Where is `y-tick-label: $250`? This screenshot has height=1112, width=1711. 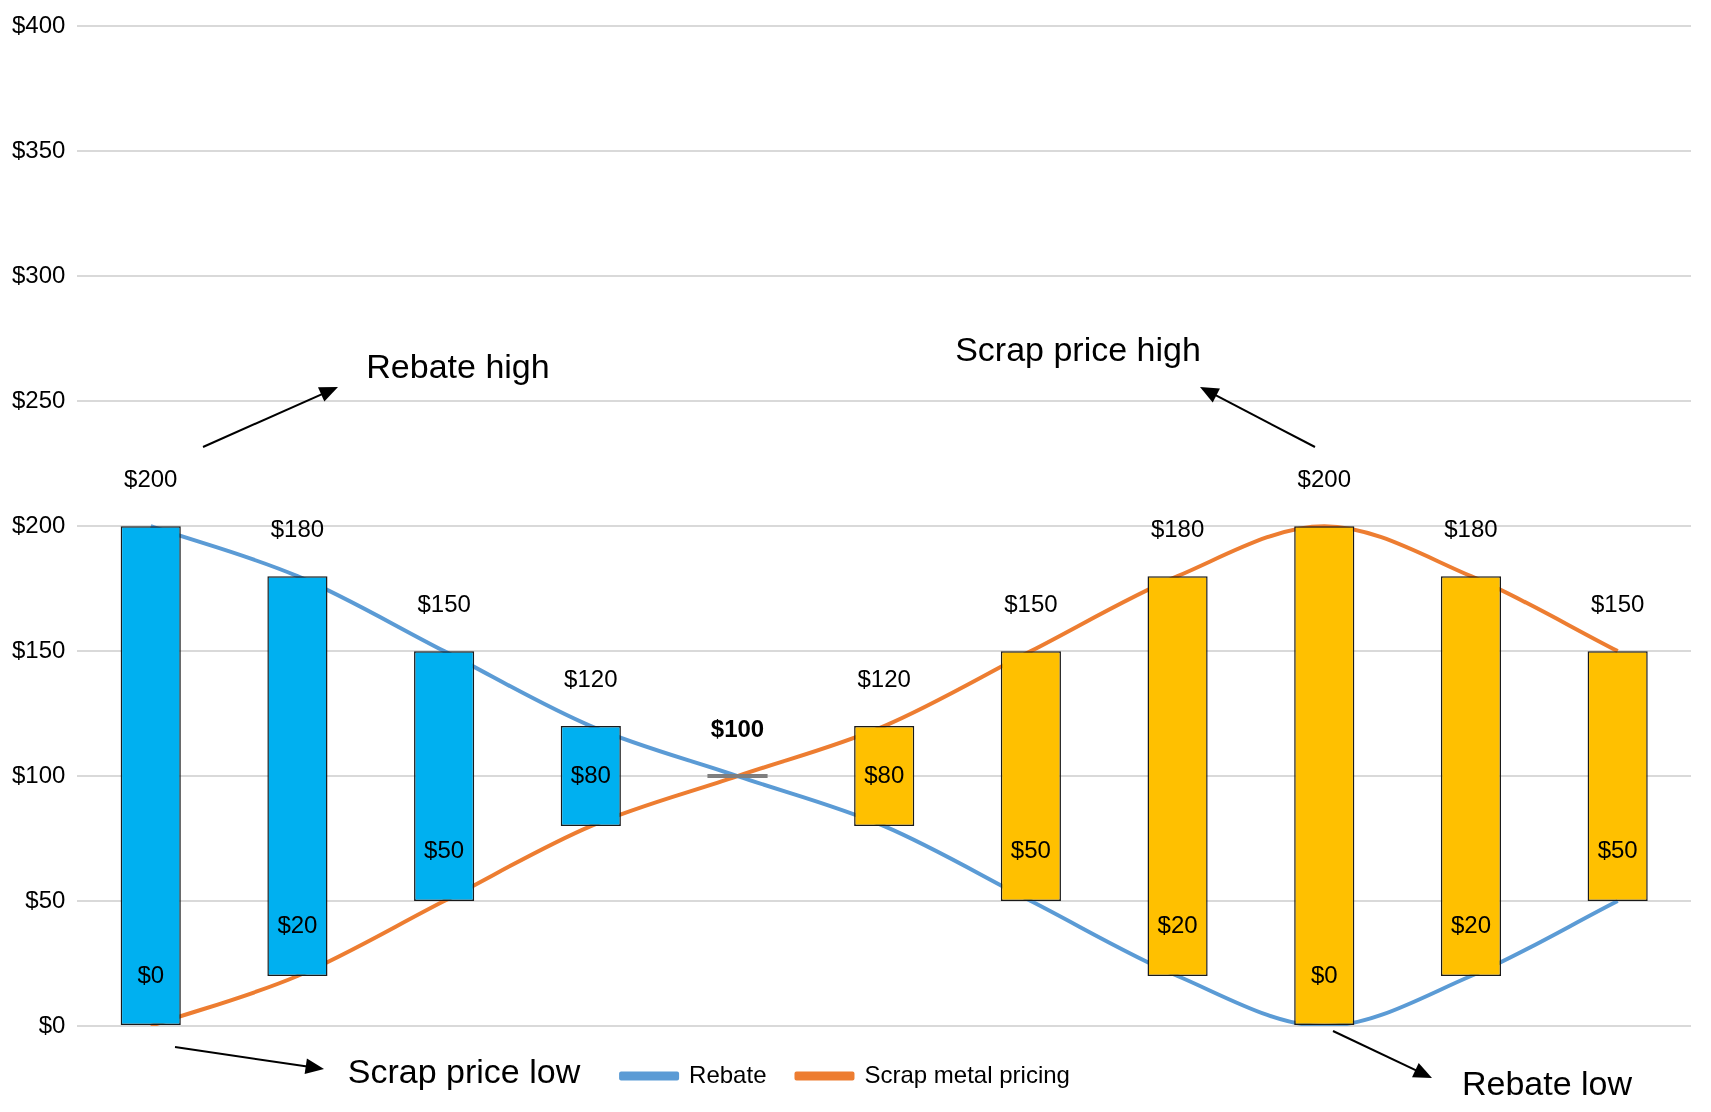
y-tick-label: $250 is located at coordinates (39, 399).